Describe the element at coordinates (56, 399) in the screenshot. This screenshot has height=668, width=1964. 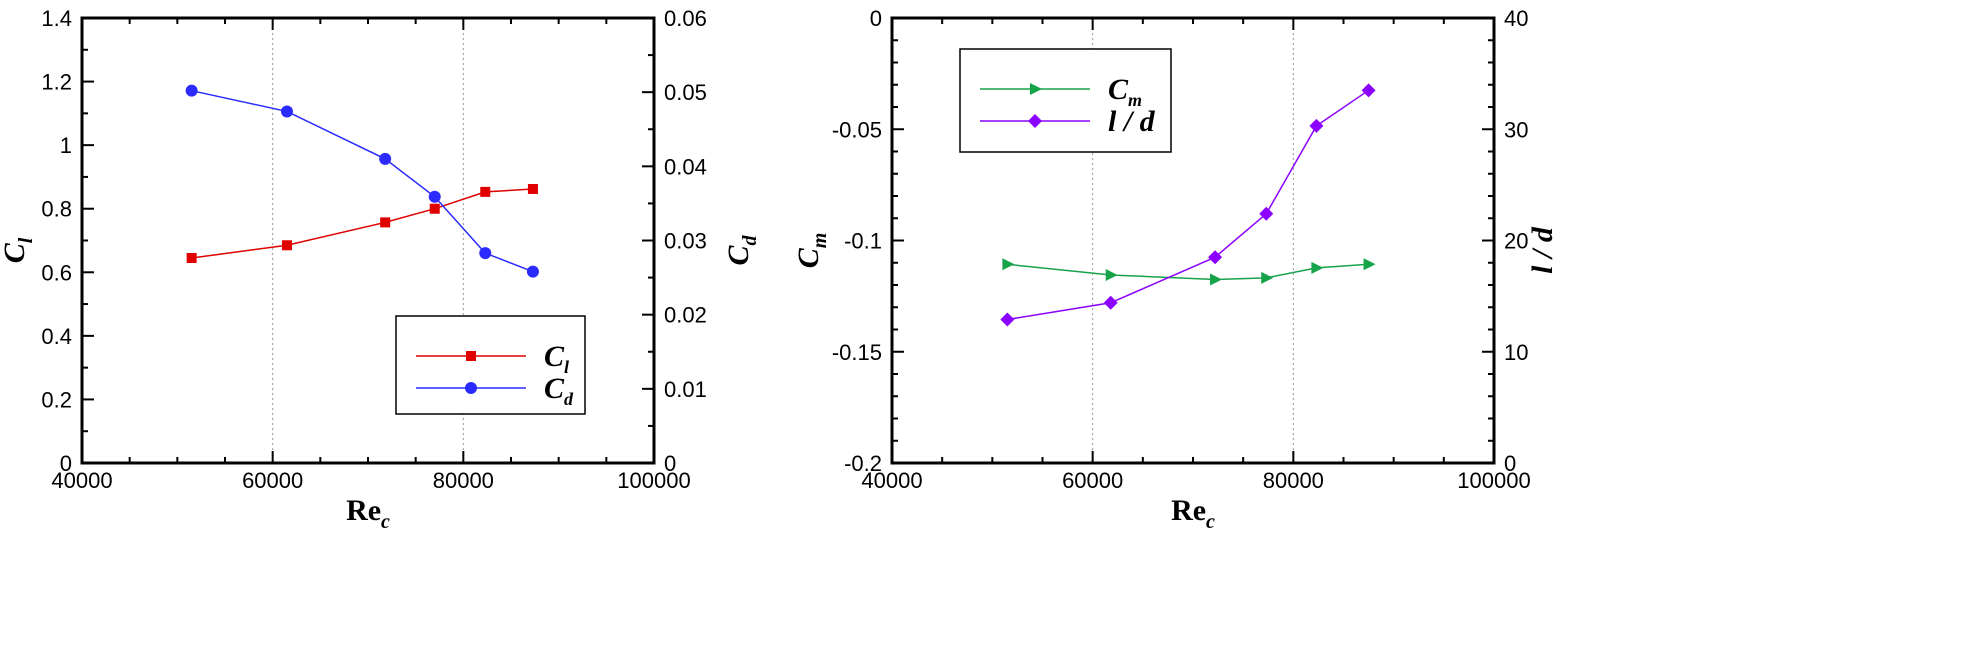
I see `y-left-tick-label: 0.2` at that location.